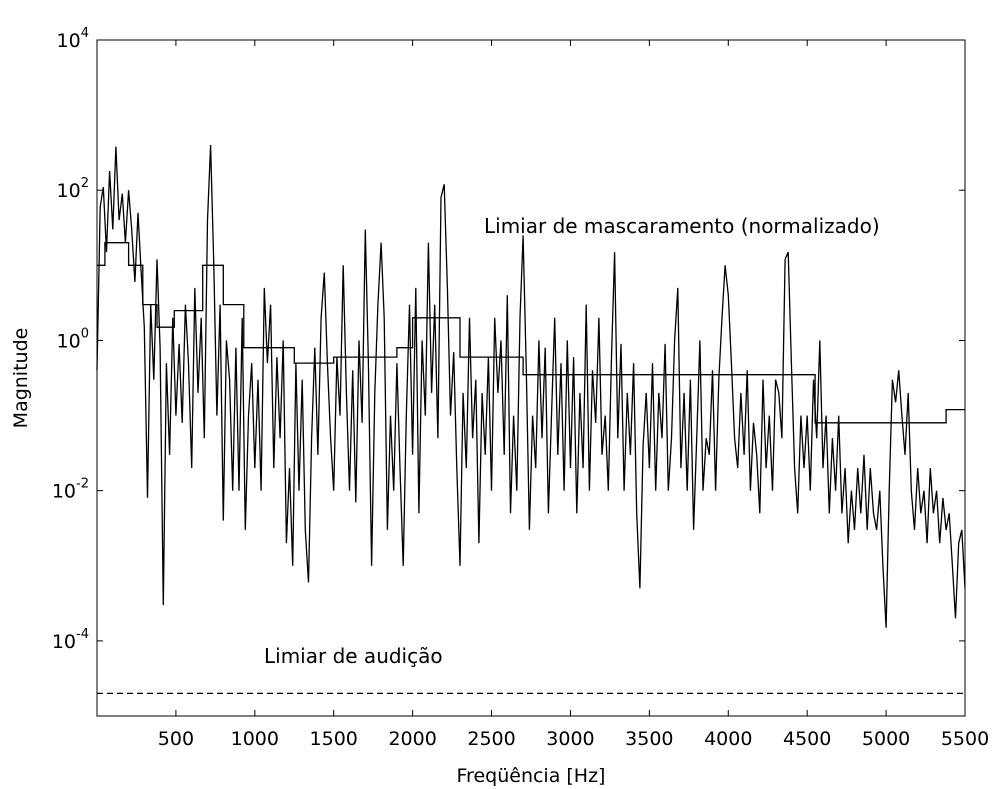 The image size is (992, 789). What do you see at coordinates (21, 378) in the screenshot?
I see `y-axis-label: Magnitude` at bounding box center [21, 378].